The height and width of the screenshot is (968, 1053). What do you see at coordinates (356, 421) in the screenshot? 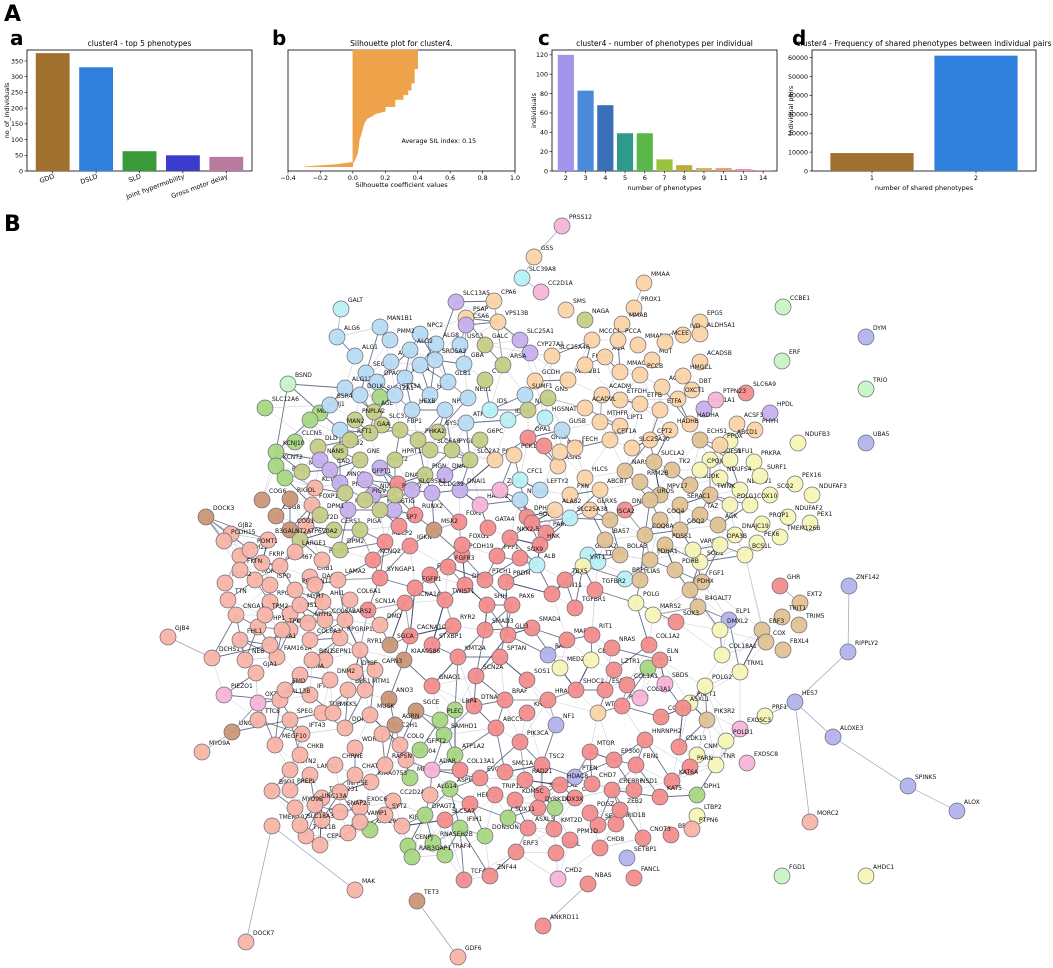
I see `node-label: MAN2` at bounding box center [356, 421].